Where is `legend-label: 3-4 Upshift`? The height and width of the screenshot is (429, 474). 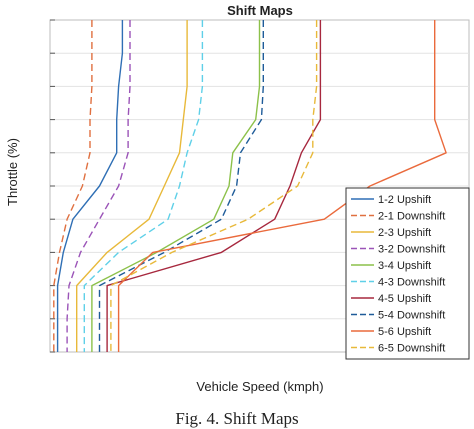
legend-label: 3-4 Upshift is located at coordinates (404, 266).